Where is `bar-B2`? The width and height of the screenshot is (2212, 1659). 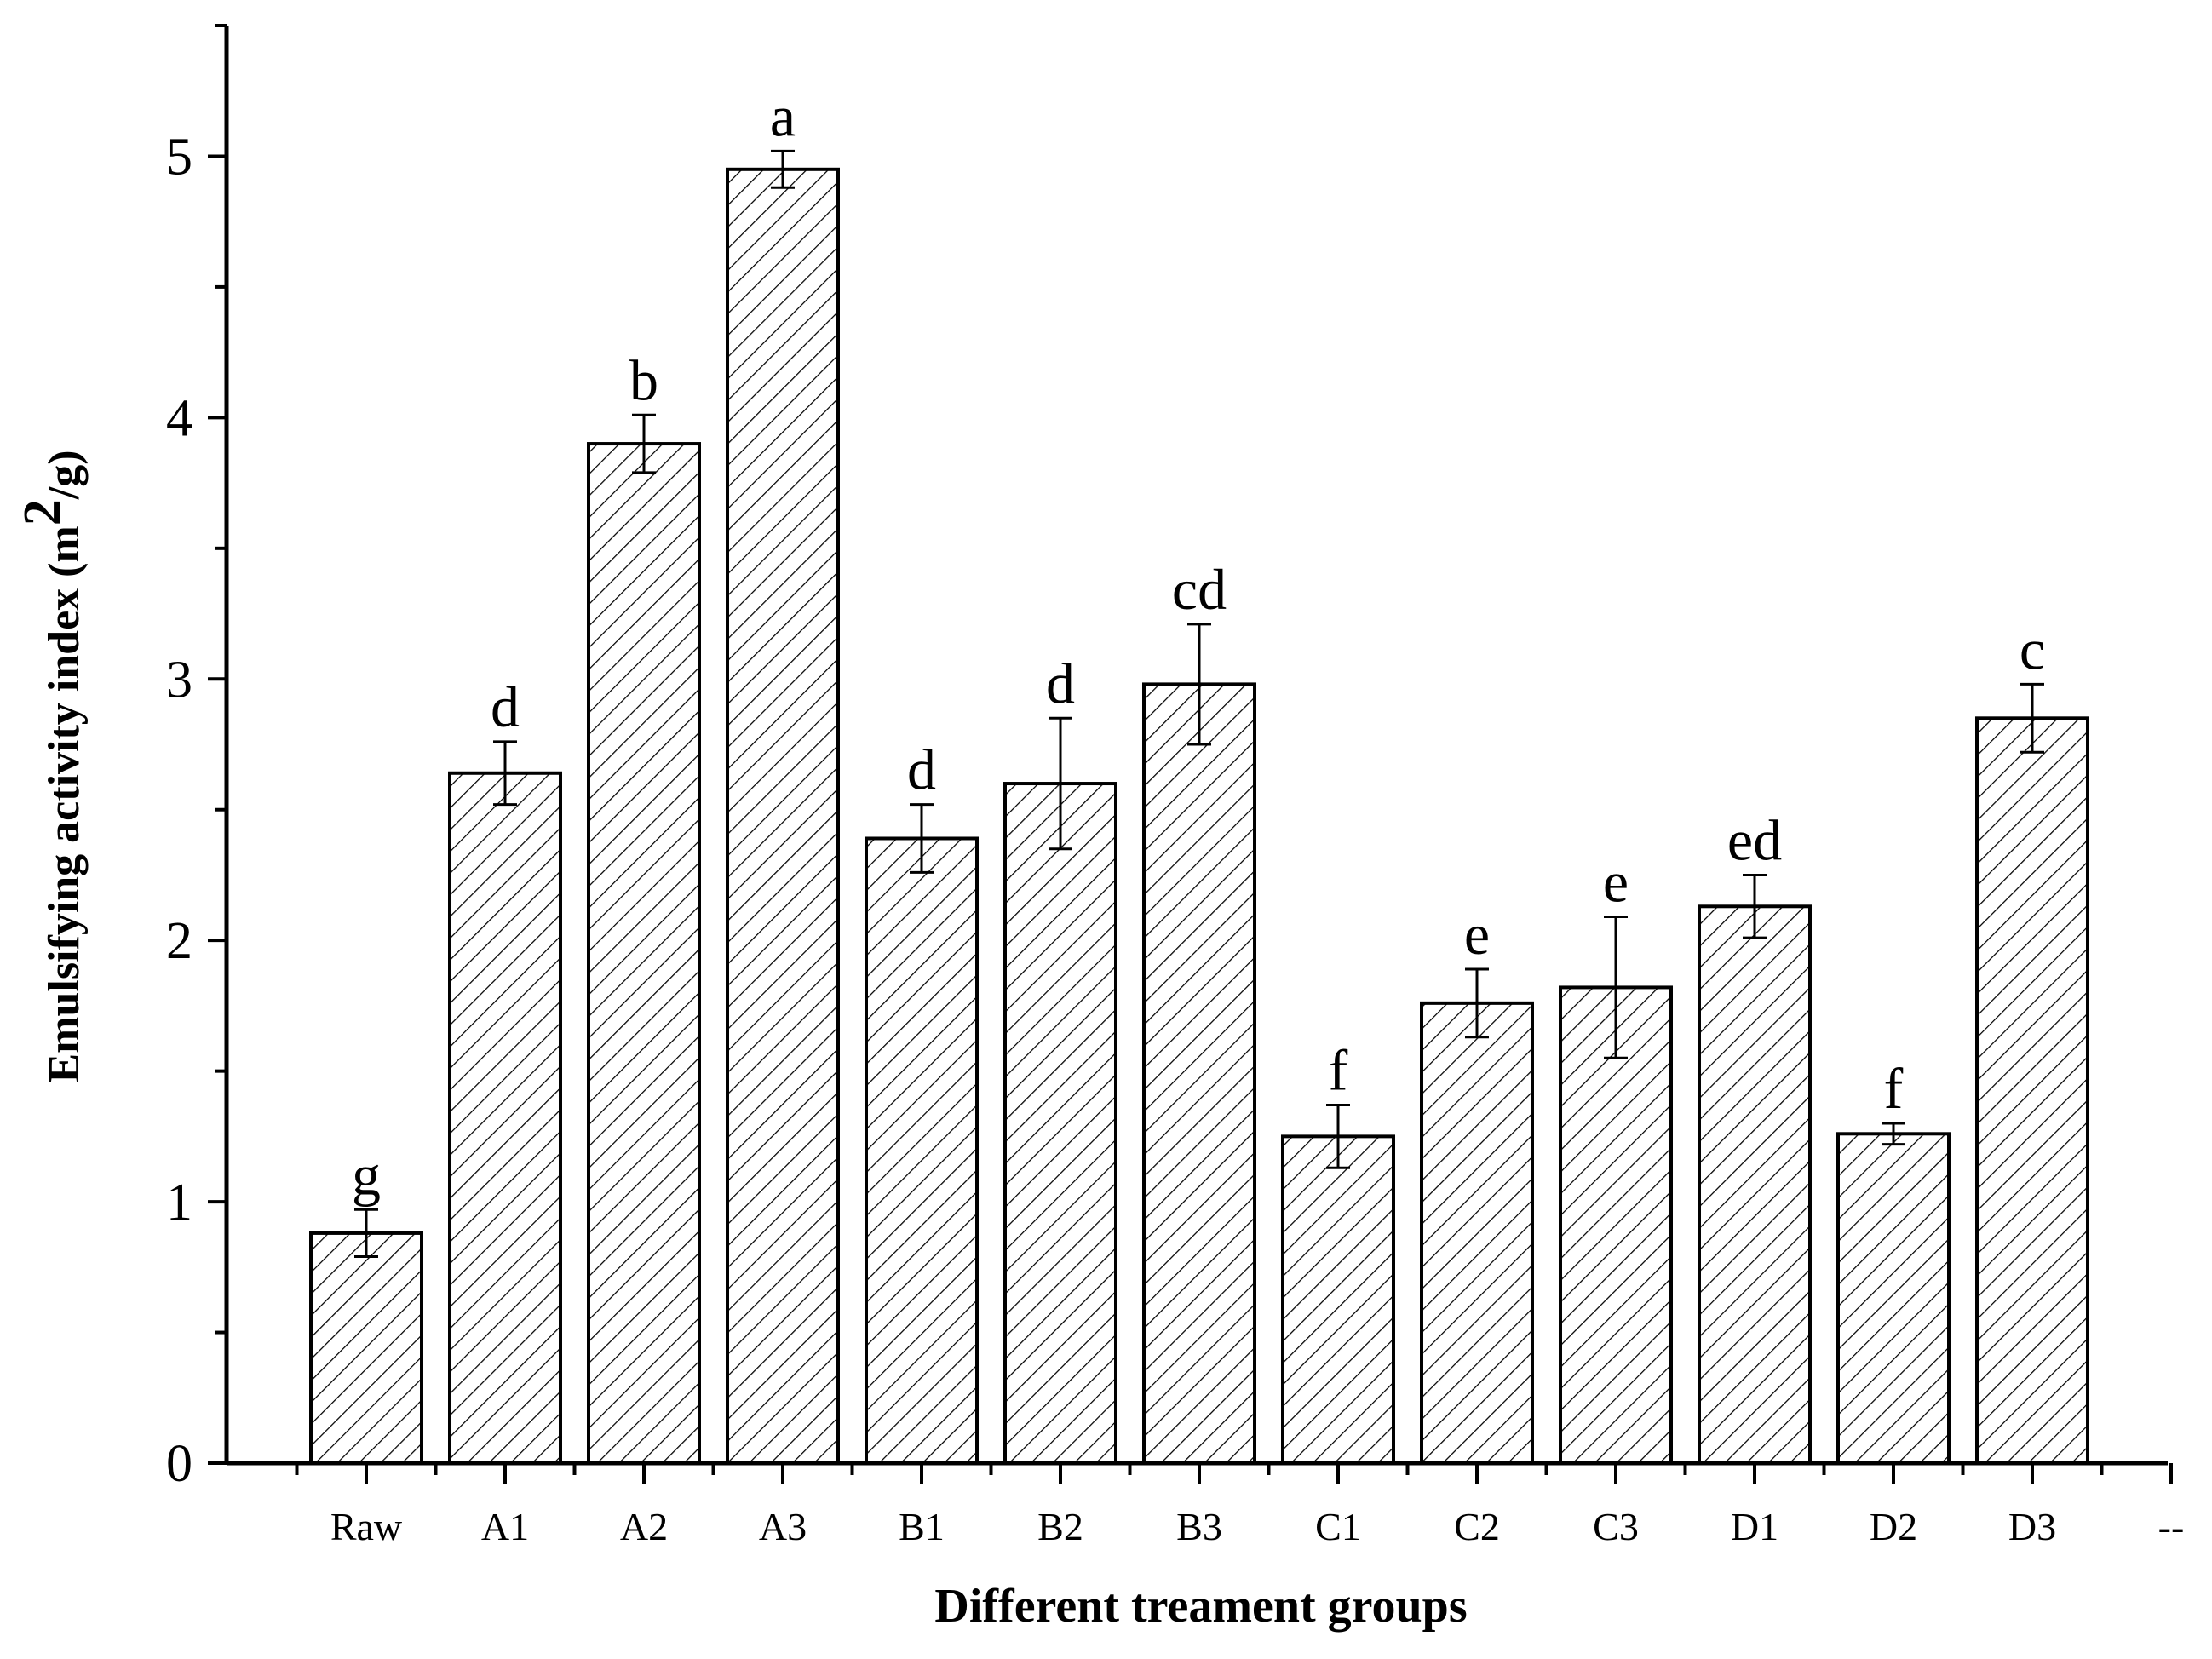
bar-B2 is located at coordinates (1060, 1123).